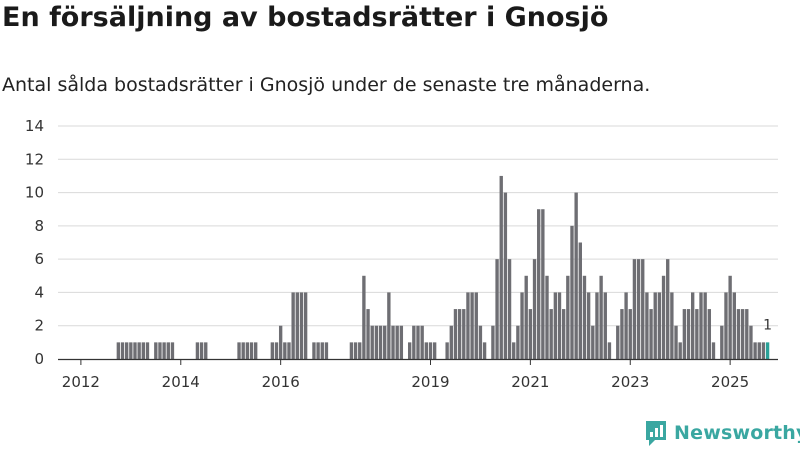 The width and height of the screenshot is (800, 450). Describe the element at coordinates (405, 375) in the screenshot. I see `x-axis-ticks: 2012 2014 2016 2019 2021 2023 2025` at that location.